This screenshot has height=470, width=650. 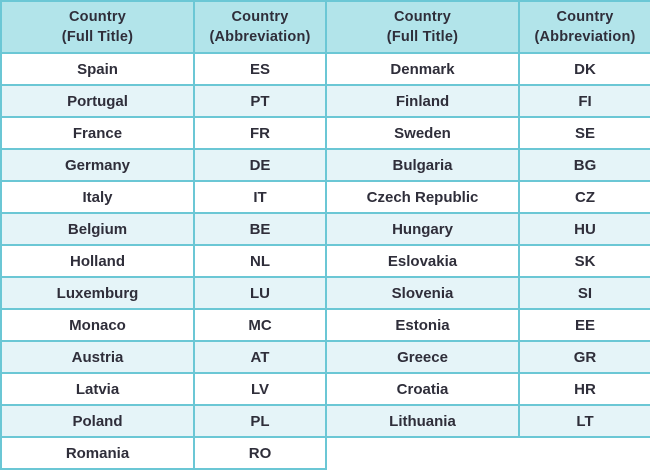 I want to click on country-cell: Estonia, so click(x=422, y=325).